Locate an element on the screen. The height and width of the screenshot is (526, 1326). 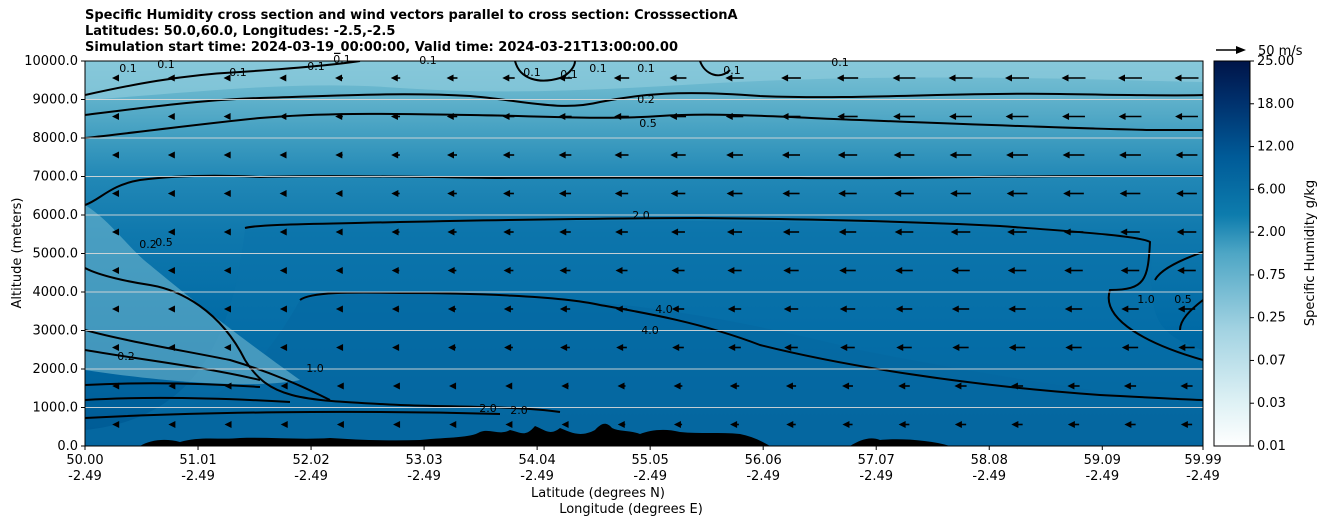
y-tick-label: 7000.0 is located at coordinates (56, 177).